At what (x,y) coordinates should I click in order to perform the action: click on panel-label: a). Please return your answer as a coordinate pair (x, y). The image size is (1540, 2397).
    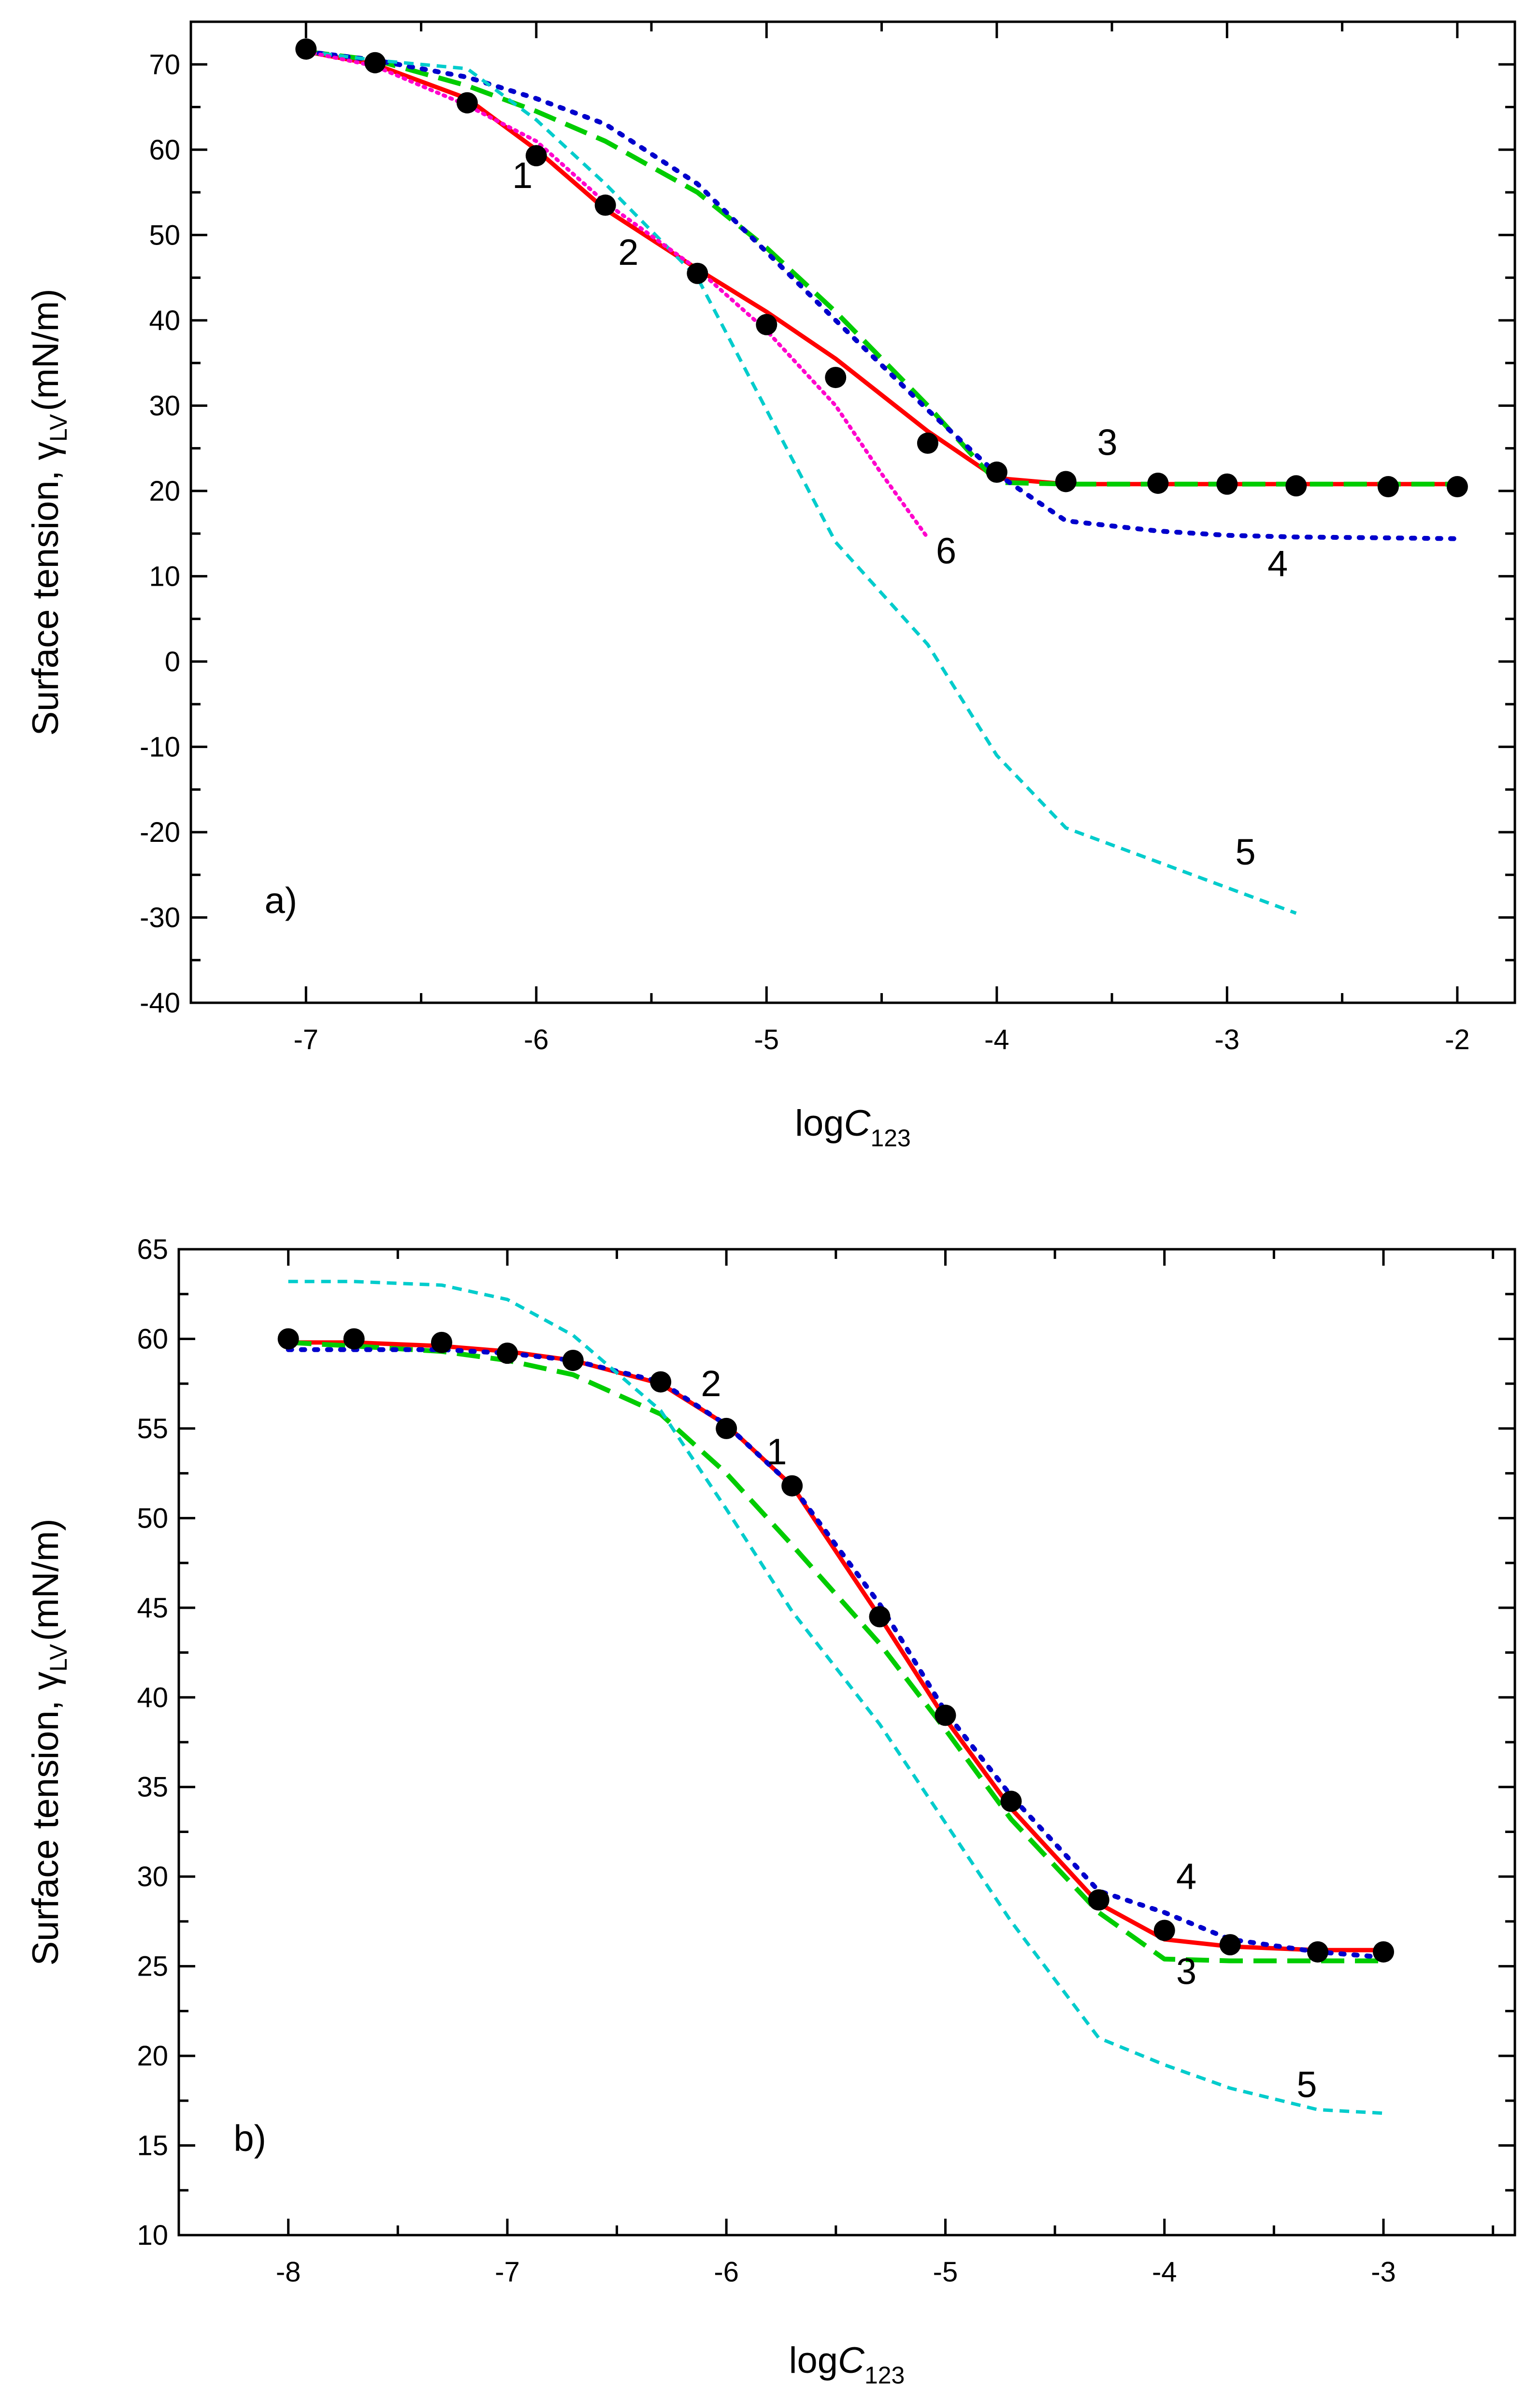
    Looking at the image, I should click on (280, 902).